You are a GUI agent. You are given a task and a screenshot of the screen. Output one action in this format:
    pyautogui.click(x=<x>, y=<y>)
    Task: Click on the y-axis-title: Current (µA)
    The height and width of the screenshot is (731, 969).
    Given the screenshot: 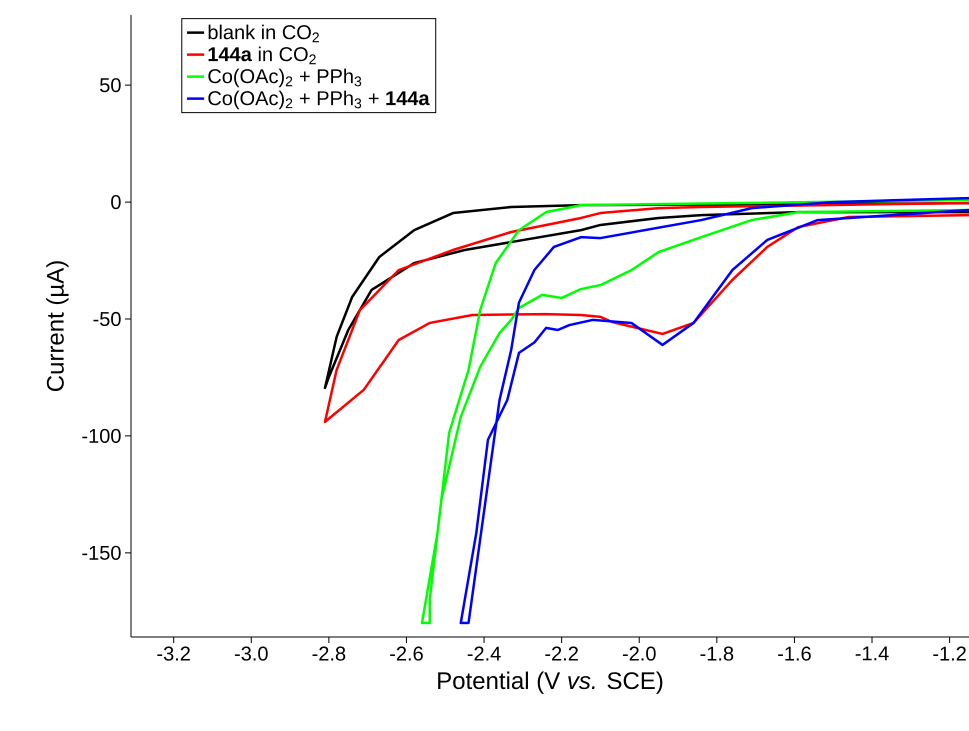 What is the action you would take?
    pyautogui.click(x=57, y=326)
    